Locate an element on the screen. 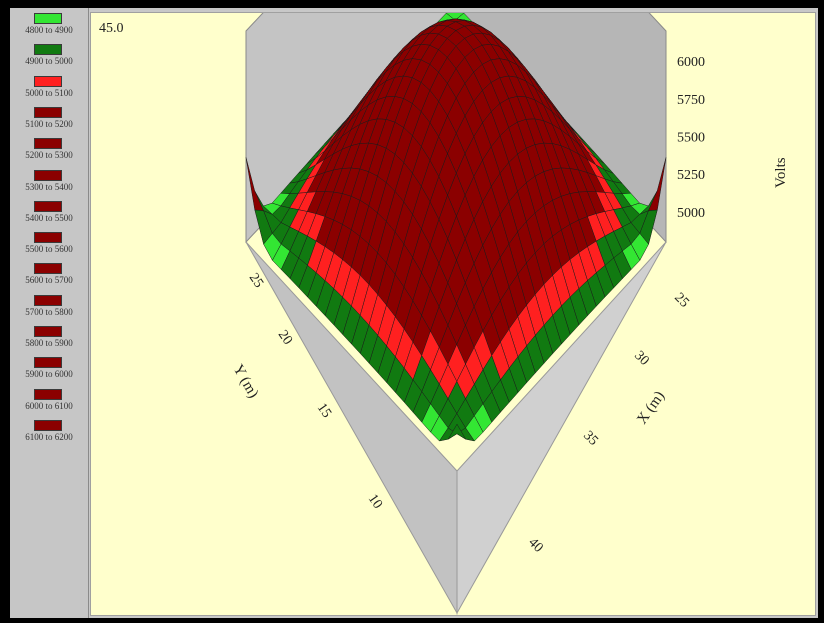 The height and width of the screenshot is (623, 824). legend-item: 6100 to 6200 is located at coordinates (49, 433).